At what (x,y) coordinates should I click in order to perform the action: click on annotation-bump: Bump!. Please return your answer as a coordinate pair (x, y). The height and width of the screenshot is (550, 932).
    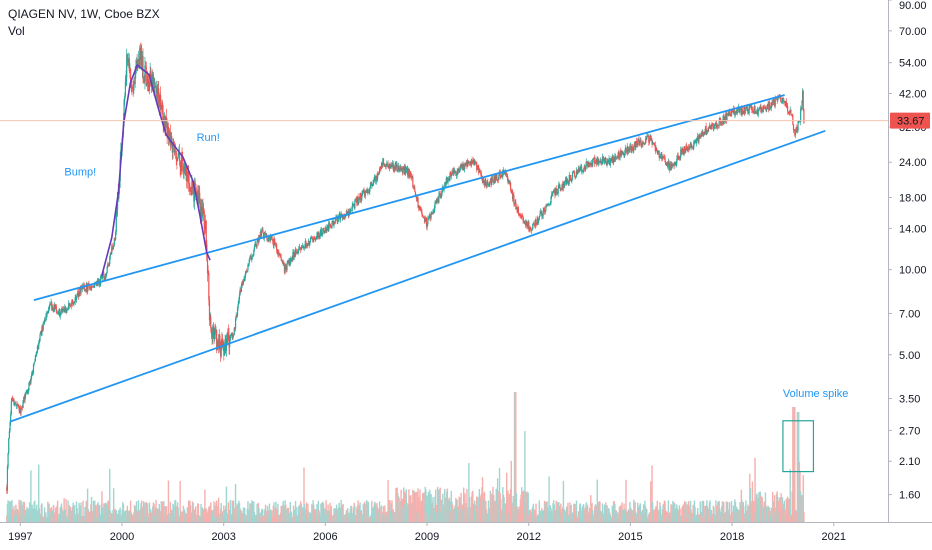
    Looking at the image, I should click on (80, 173).